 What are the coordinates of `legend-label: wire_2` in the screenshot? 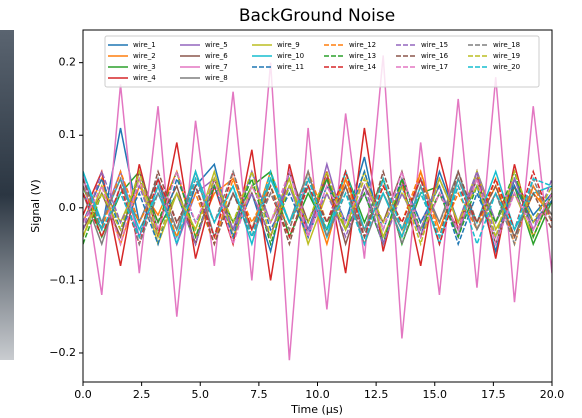 It's located at (144, 56).